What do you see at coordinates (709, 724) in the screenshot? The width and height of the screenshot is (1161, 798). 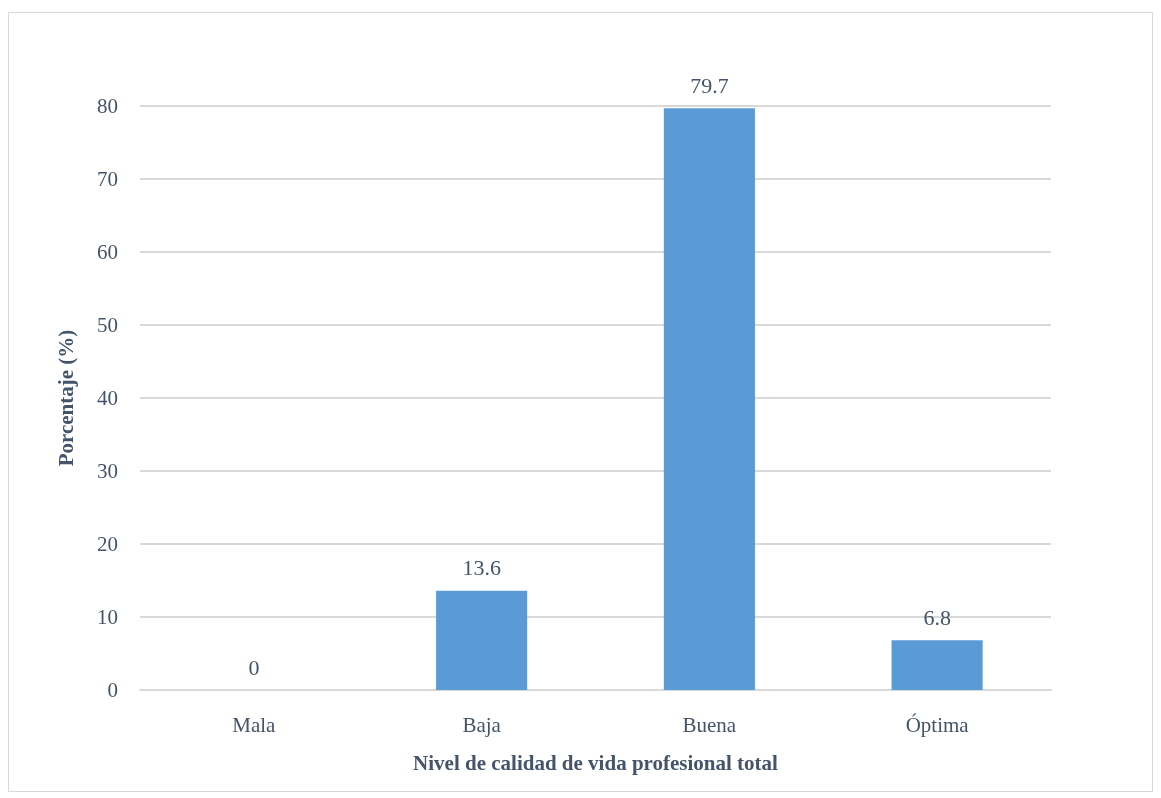 I see `x-tick-label: Buena` at bounding box center [709, 724].